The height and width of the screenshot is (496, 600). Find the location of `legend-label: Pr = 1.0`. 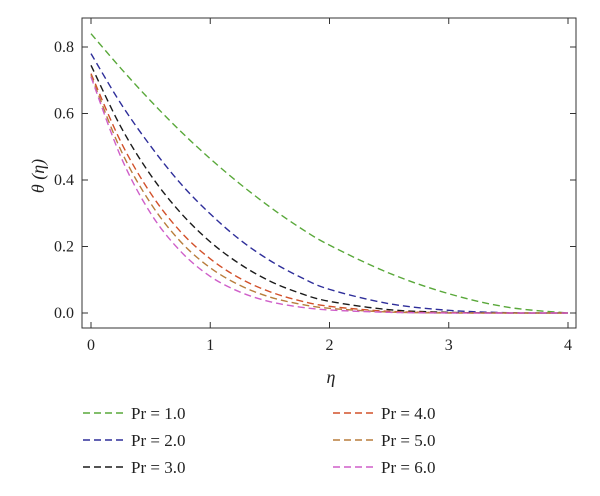

legend-label: Pr = 1.0 is located at coordinates (158, 413).